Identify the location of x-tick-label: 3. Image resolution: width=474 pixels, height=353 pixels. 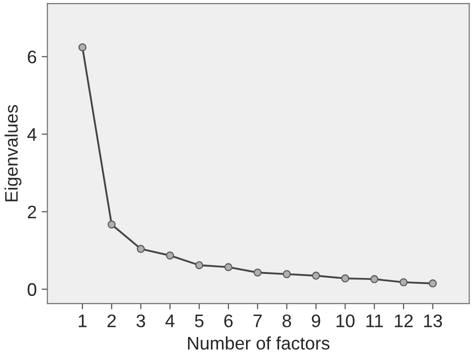
(141, 321).